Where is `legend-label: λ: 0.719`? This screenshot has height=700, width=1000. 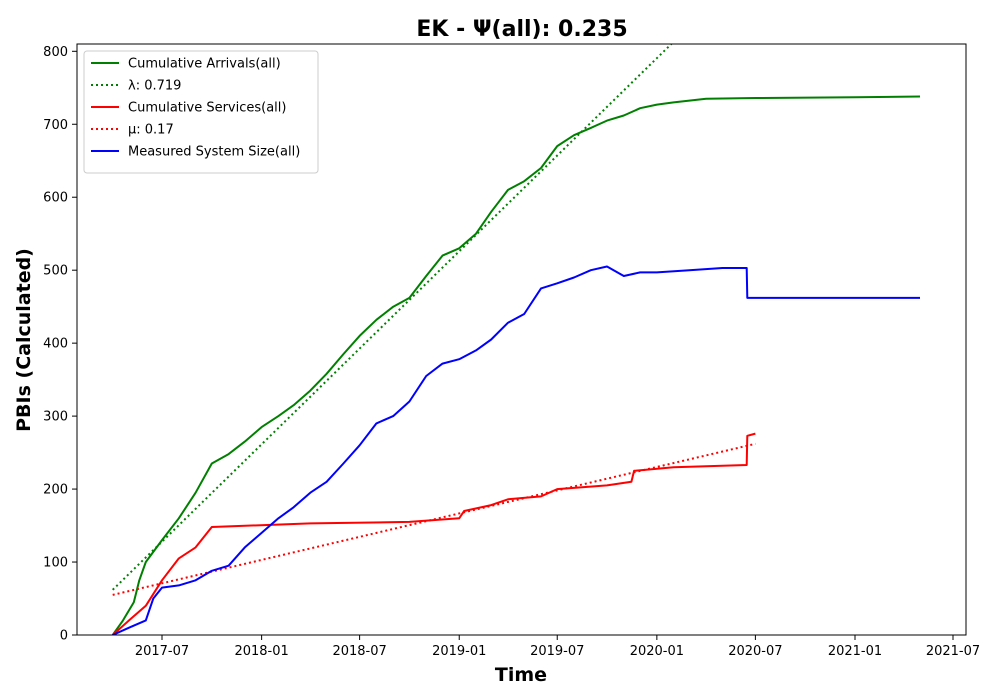 legend-label: λ: 0.719 is located at coordinates (154, 86).